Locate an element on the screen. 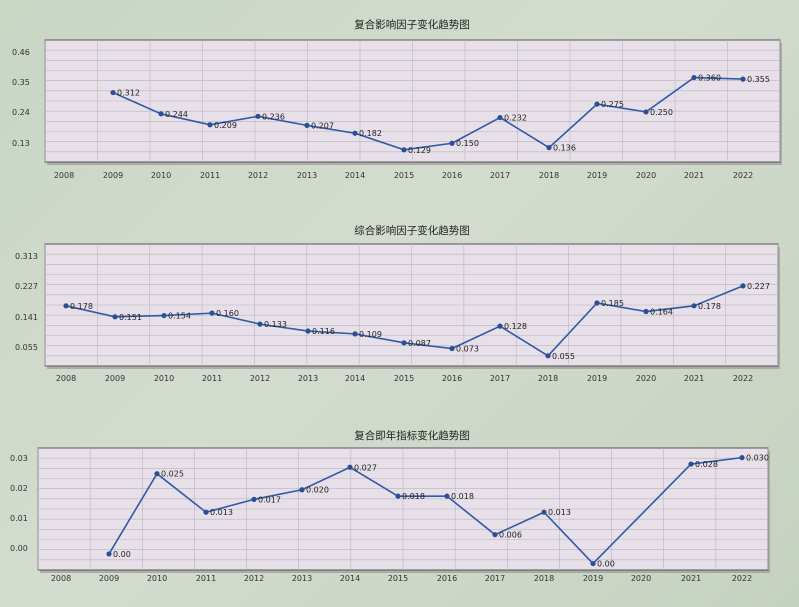 The height and width of the screenshot is (607, 799). y-tick-label: 0.055 is located at coordinates (26, 347).